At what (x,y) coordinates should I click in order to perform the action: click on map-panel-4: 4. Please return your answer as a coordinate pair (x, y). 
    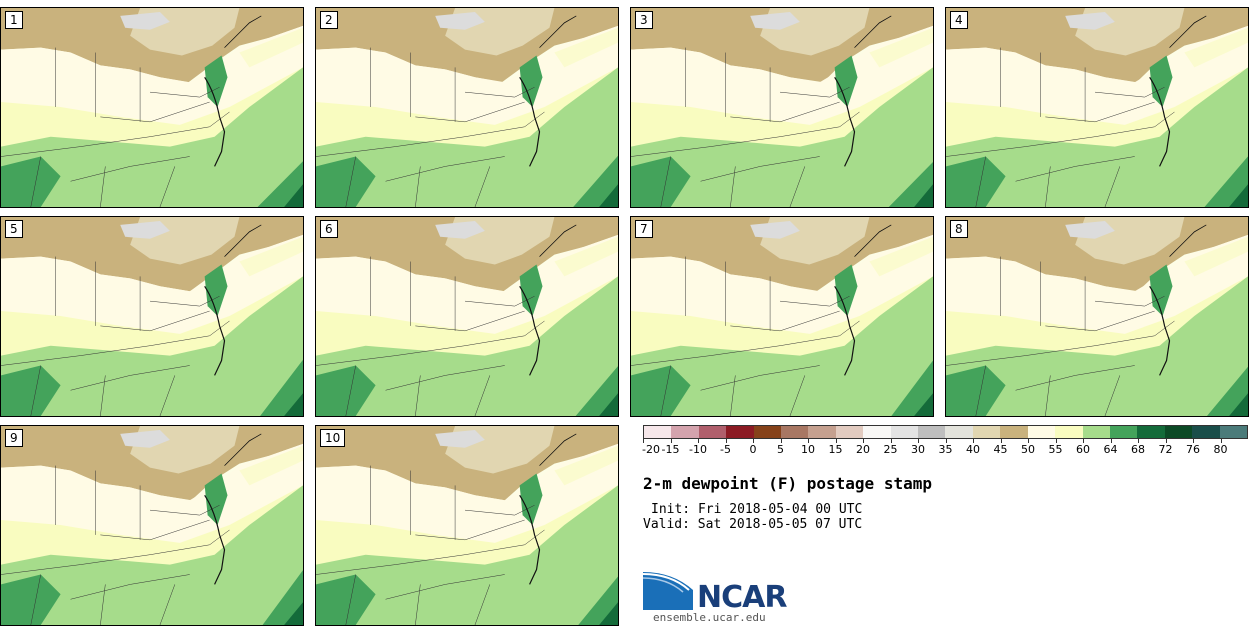
    Looking at the image, I should click on (1097, 107).